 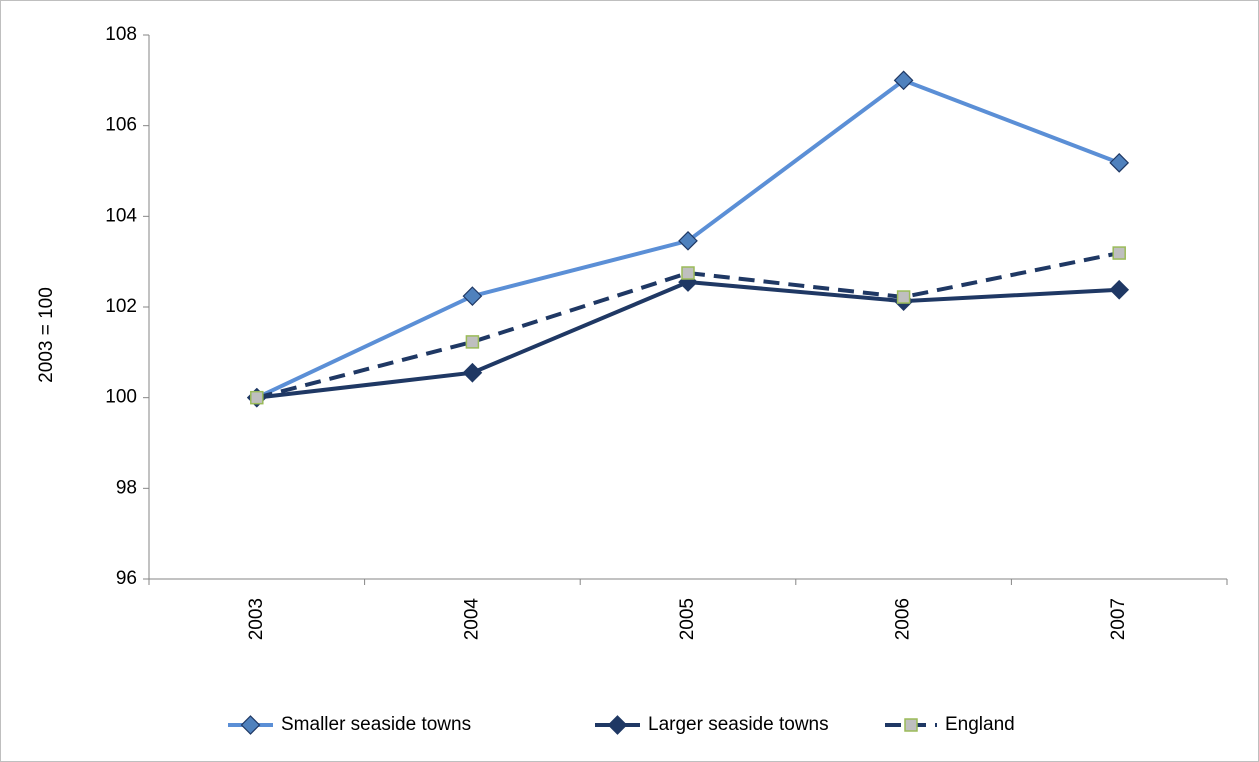 What do you see at coordinates (121, 34) in the screenshot?
I see `y-tick-label: 108` at bounding box center [121, 34].